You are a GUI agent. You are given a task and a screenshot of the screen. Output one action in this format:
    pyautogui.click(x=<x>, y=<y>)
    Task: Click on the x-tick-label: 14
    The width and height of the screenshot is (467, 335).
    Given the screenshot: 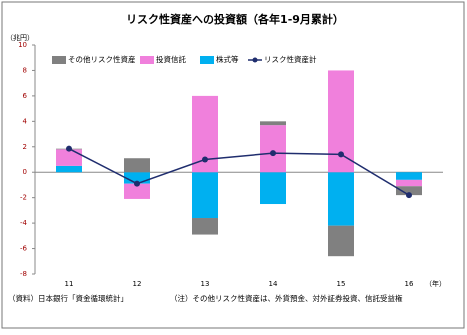 What is the action you would take?
    pyautogui.click(x=273, y=284)
    